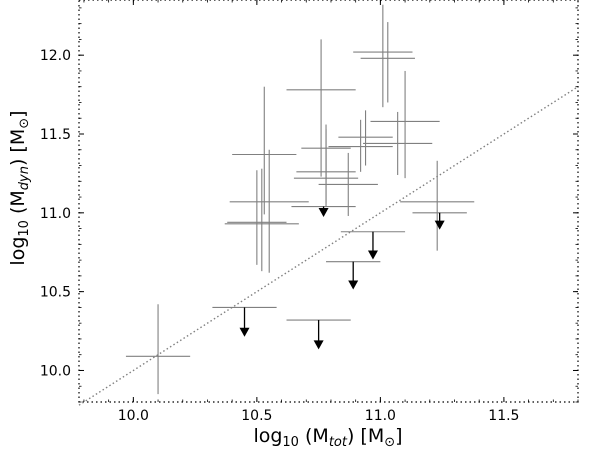 Image resolution: width=598 pixels, height=452 pixels. I want to click on y-tick-label: 10.5, so click(55, 293).